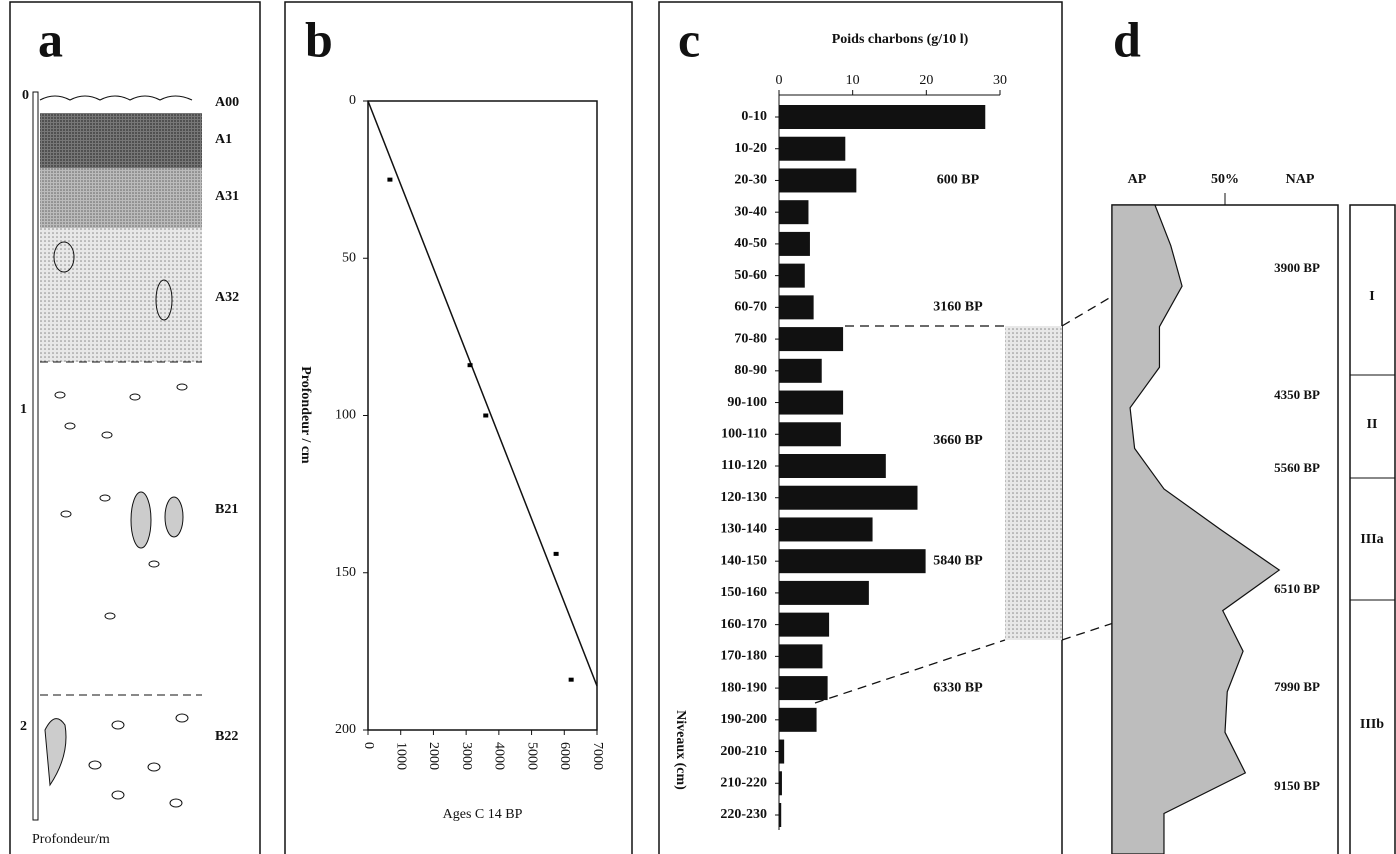 This screenshot has height=854, width=1396. I want to click on plot-frame, so click(482, 415).